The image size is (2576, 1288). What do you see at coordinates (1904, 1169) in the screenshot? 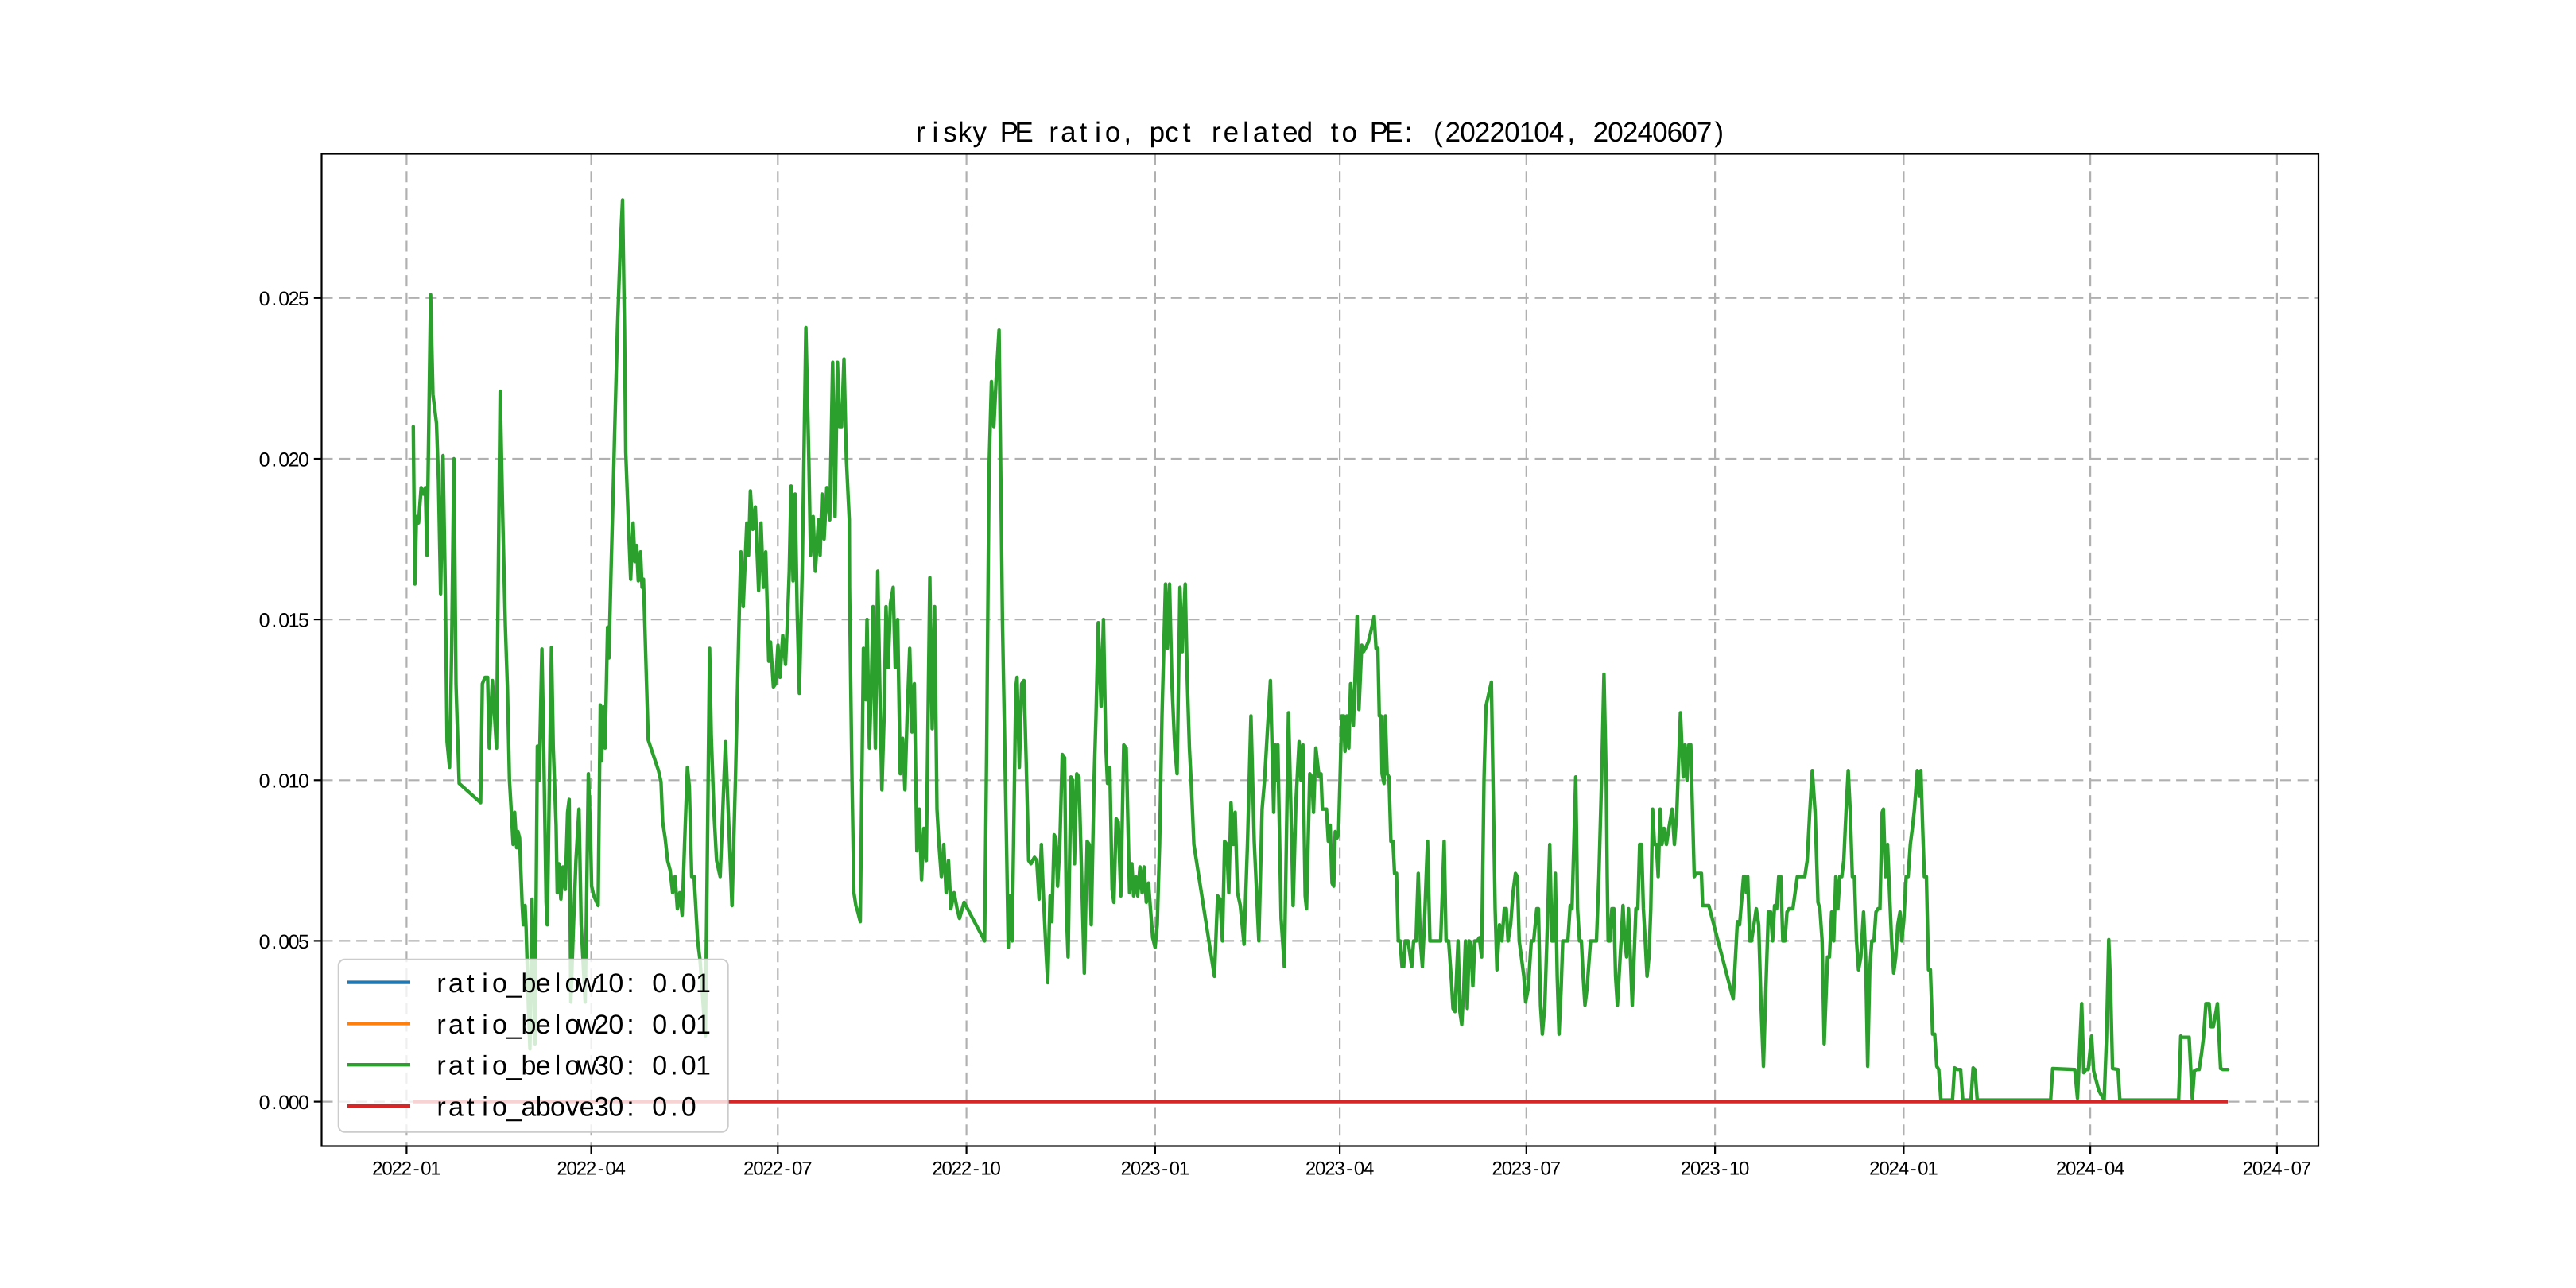
I see `svg-text: 2024-01` at bounding box center [1904, 1169].